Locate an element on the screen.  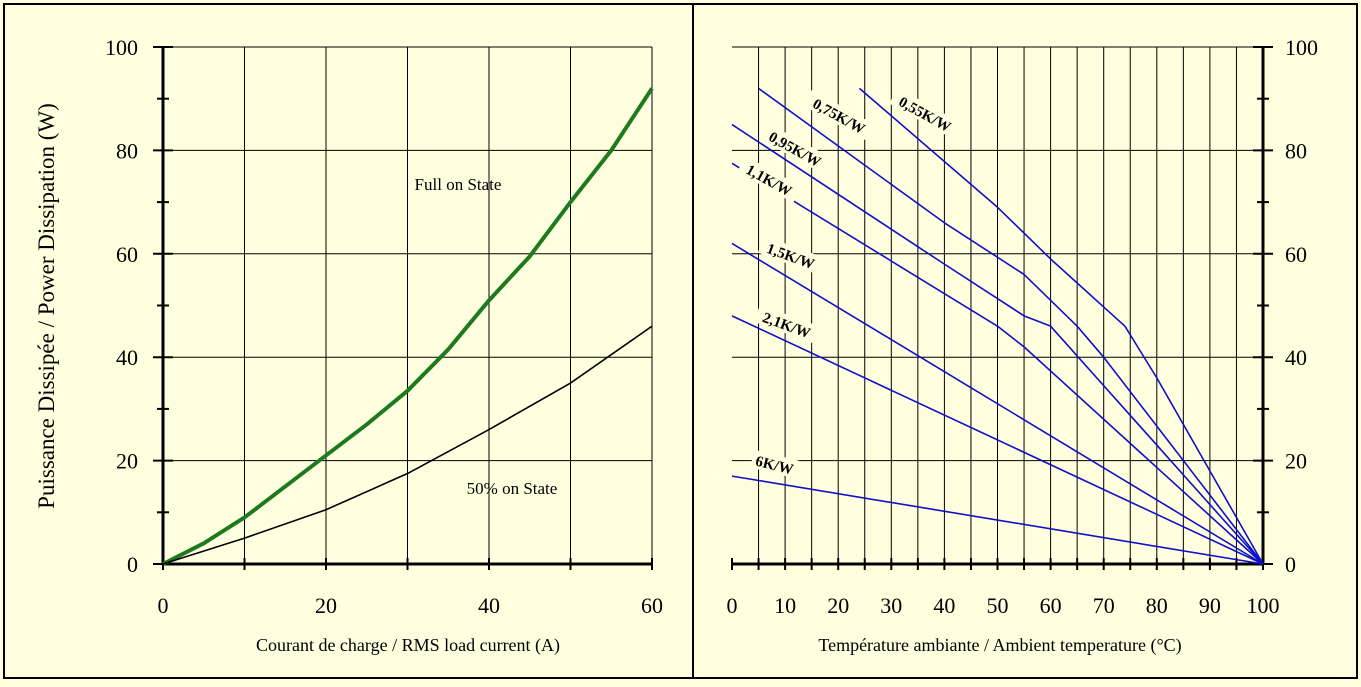
left-x-tick-label: 60 is located at coordinates (652, 605).